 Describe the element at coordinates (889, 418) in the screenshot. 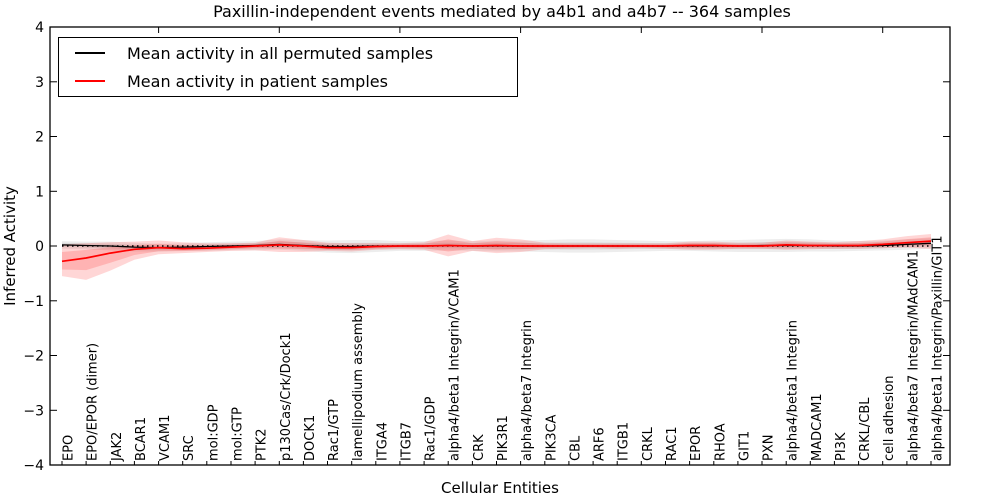

I see `x-tick-label: cell adhesion` at that location.